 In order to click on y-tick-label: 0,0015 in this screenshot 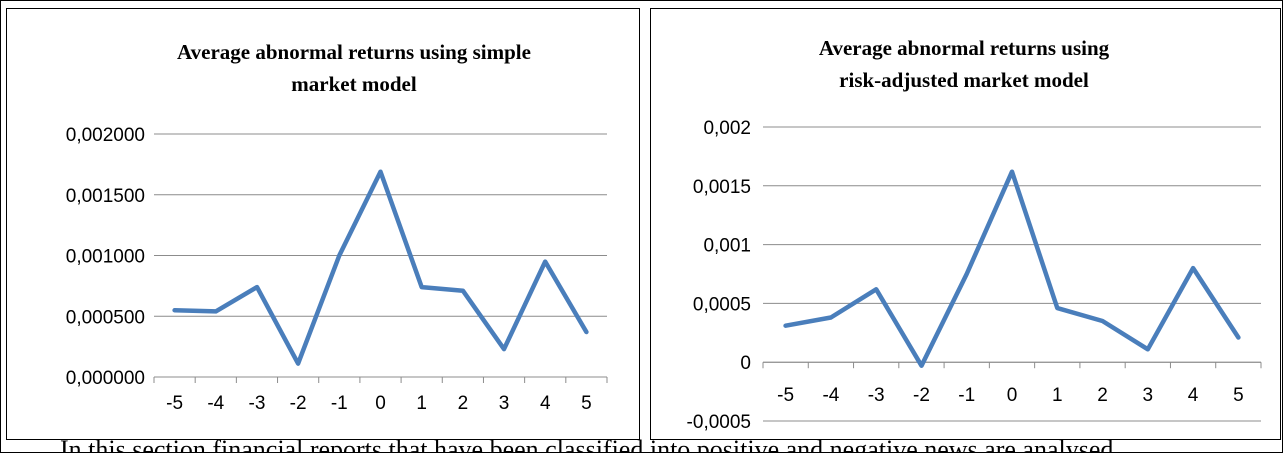, I will do `click(722, 187)`.